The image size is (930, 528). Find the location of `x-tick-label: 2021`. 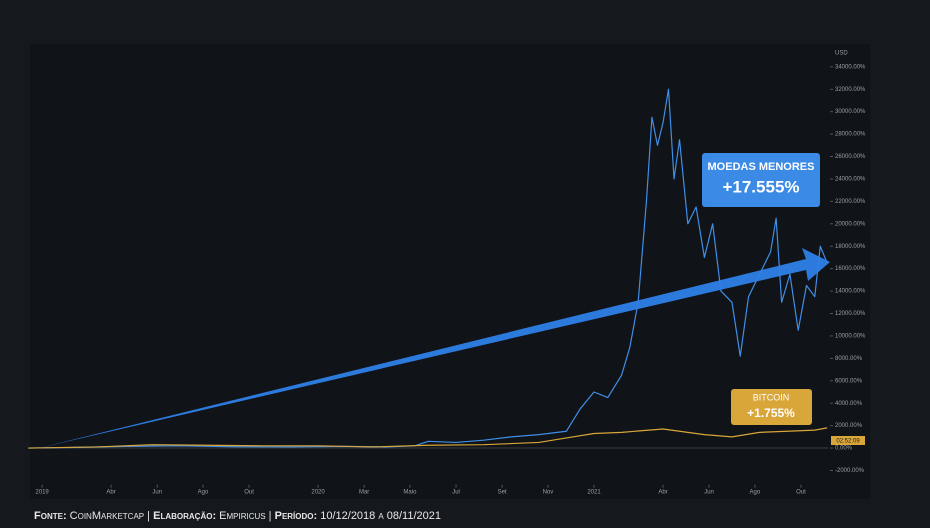

x-tick-label: 2021 is located at coordinates (594, 492).